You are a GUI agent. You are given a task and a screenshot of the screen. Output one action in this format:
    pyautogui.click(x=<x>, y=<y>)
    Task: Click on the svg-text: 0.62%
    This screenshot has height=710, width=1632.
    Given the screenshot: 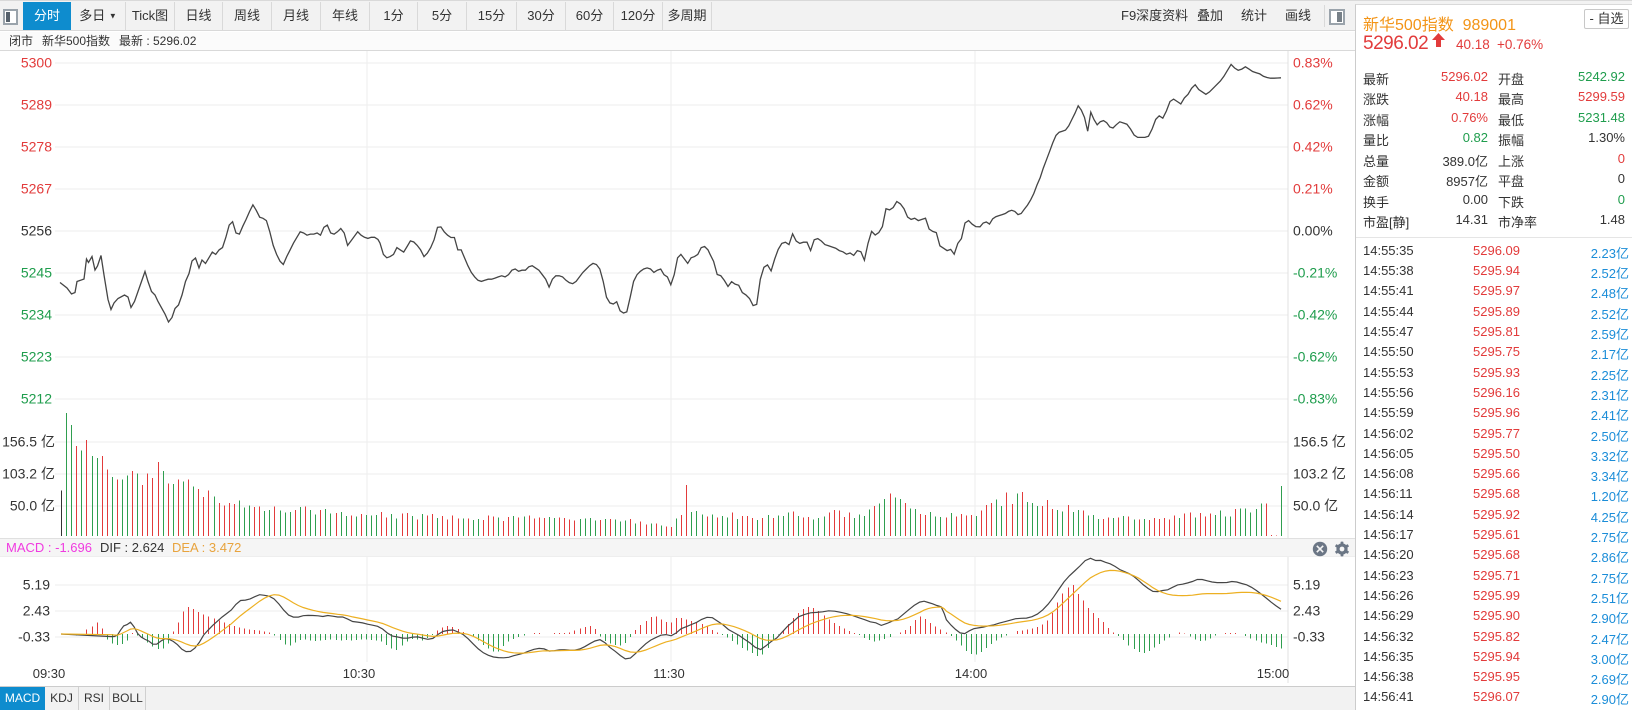 What is the action you would take?
    pyautogui.click(x=1313, y=105)
    